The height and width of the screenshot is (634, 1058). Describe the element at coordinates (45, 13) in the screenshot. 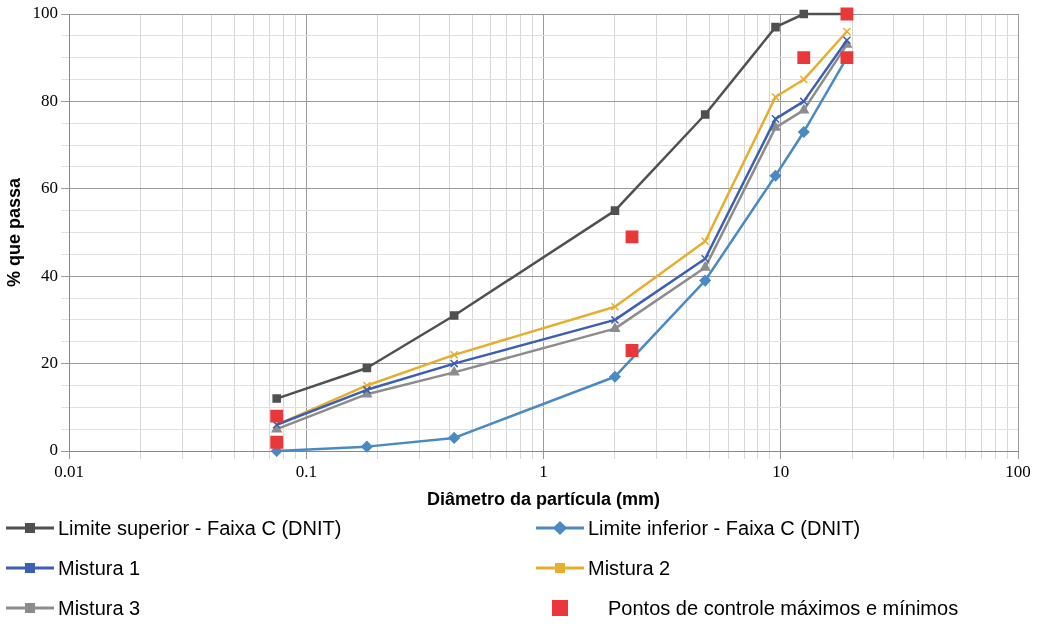

I see `y-tick-label: 100` at that location.